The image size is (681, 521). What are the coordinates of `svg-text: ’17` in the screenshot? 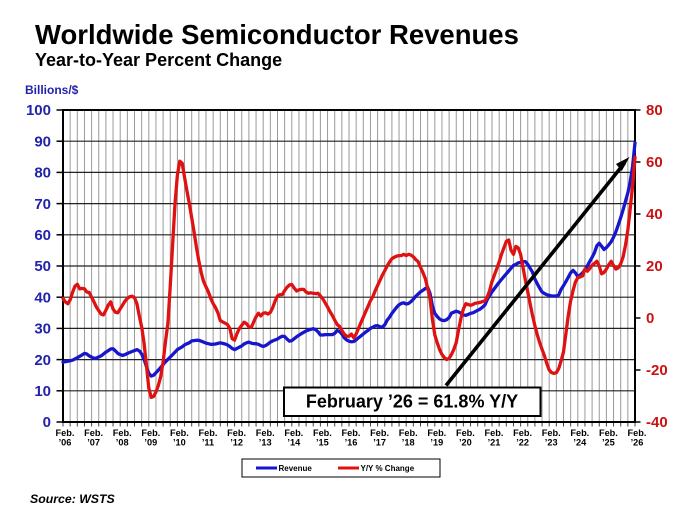 It's located at (379, 443).